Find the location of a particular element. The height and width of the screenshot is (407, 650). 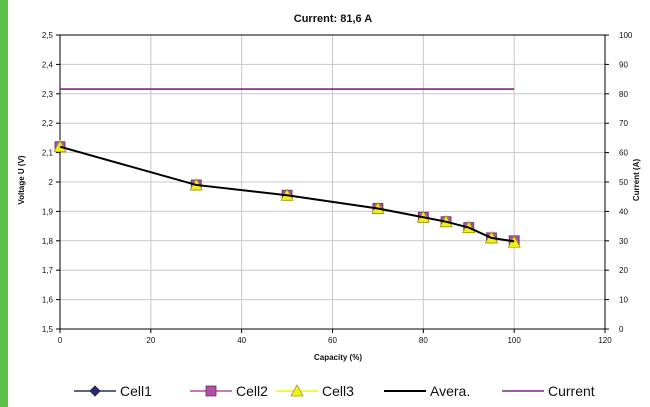

x-tick-label: 100 is located at coordinates (514, 340).